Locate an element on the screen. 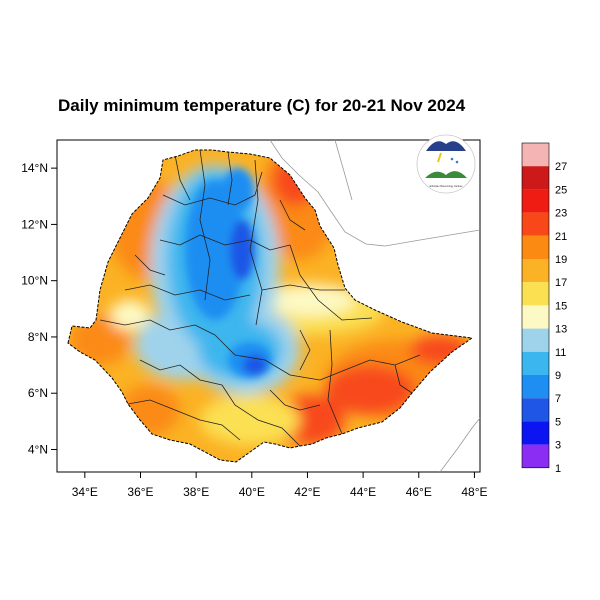 The width and height of the screenshot is (600, 600). x-tick-label: 42°E is located at coordinates (307, 492).